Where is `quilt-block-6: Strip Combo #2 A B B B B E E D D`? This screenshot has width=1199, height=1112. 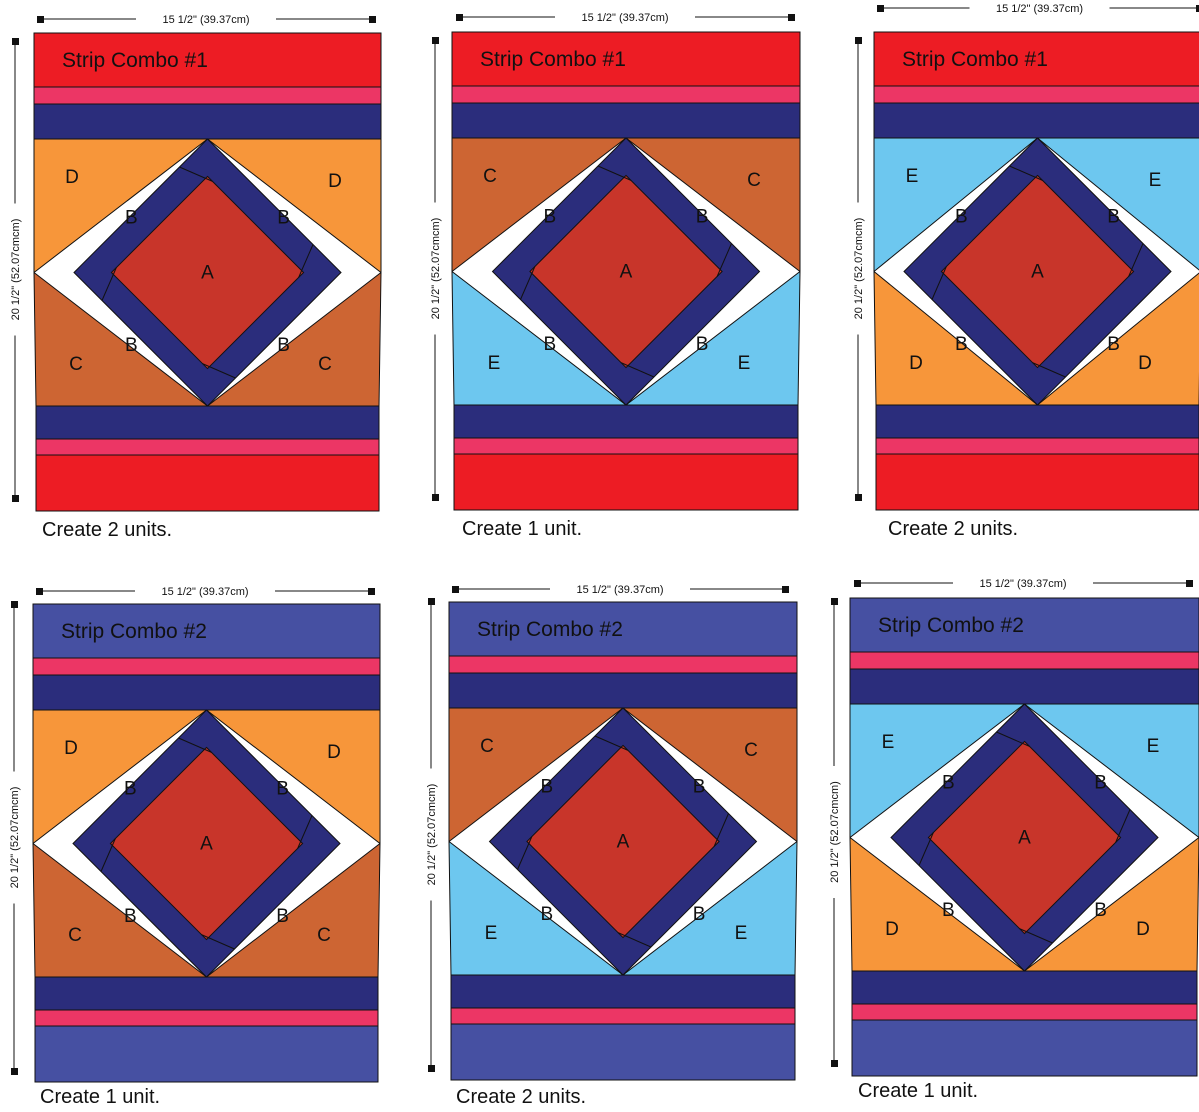
quilt-block-6: Strip Combo #2 A B B B B E E D D is located at coordinates (1024, 837).